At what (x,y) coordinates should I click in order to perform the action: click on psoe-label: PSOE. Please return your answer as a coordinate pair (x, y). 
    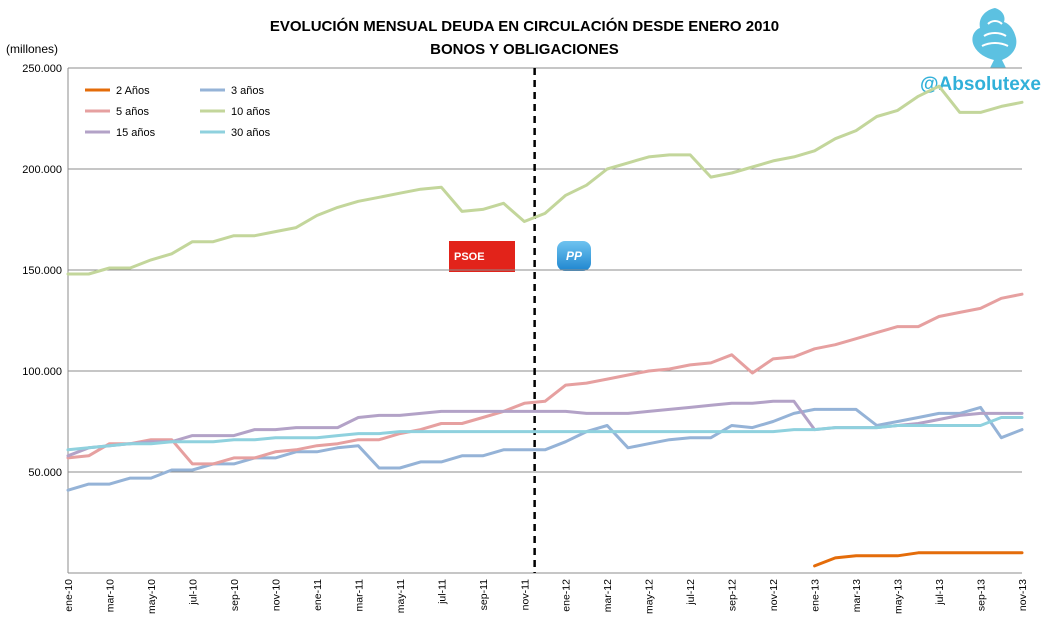
    Looking at the image, I should click on (469, 256).